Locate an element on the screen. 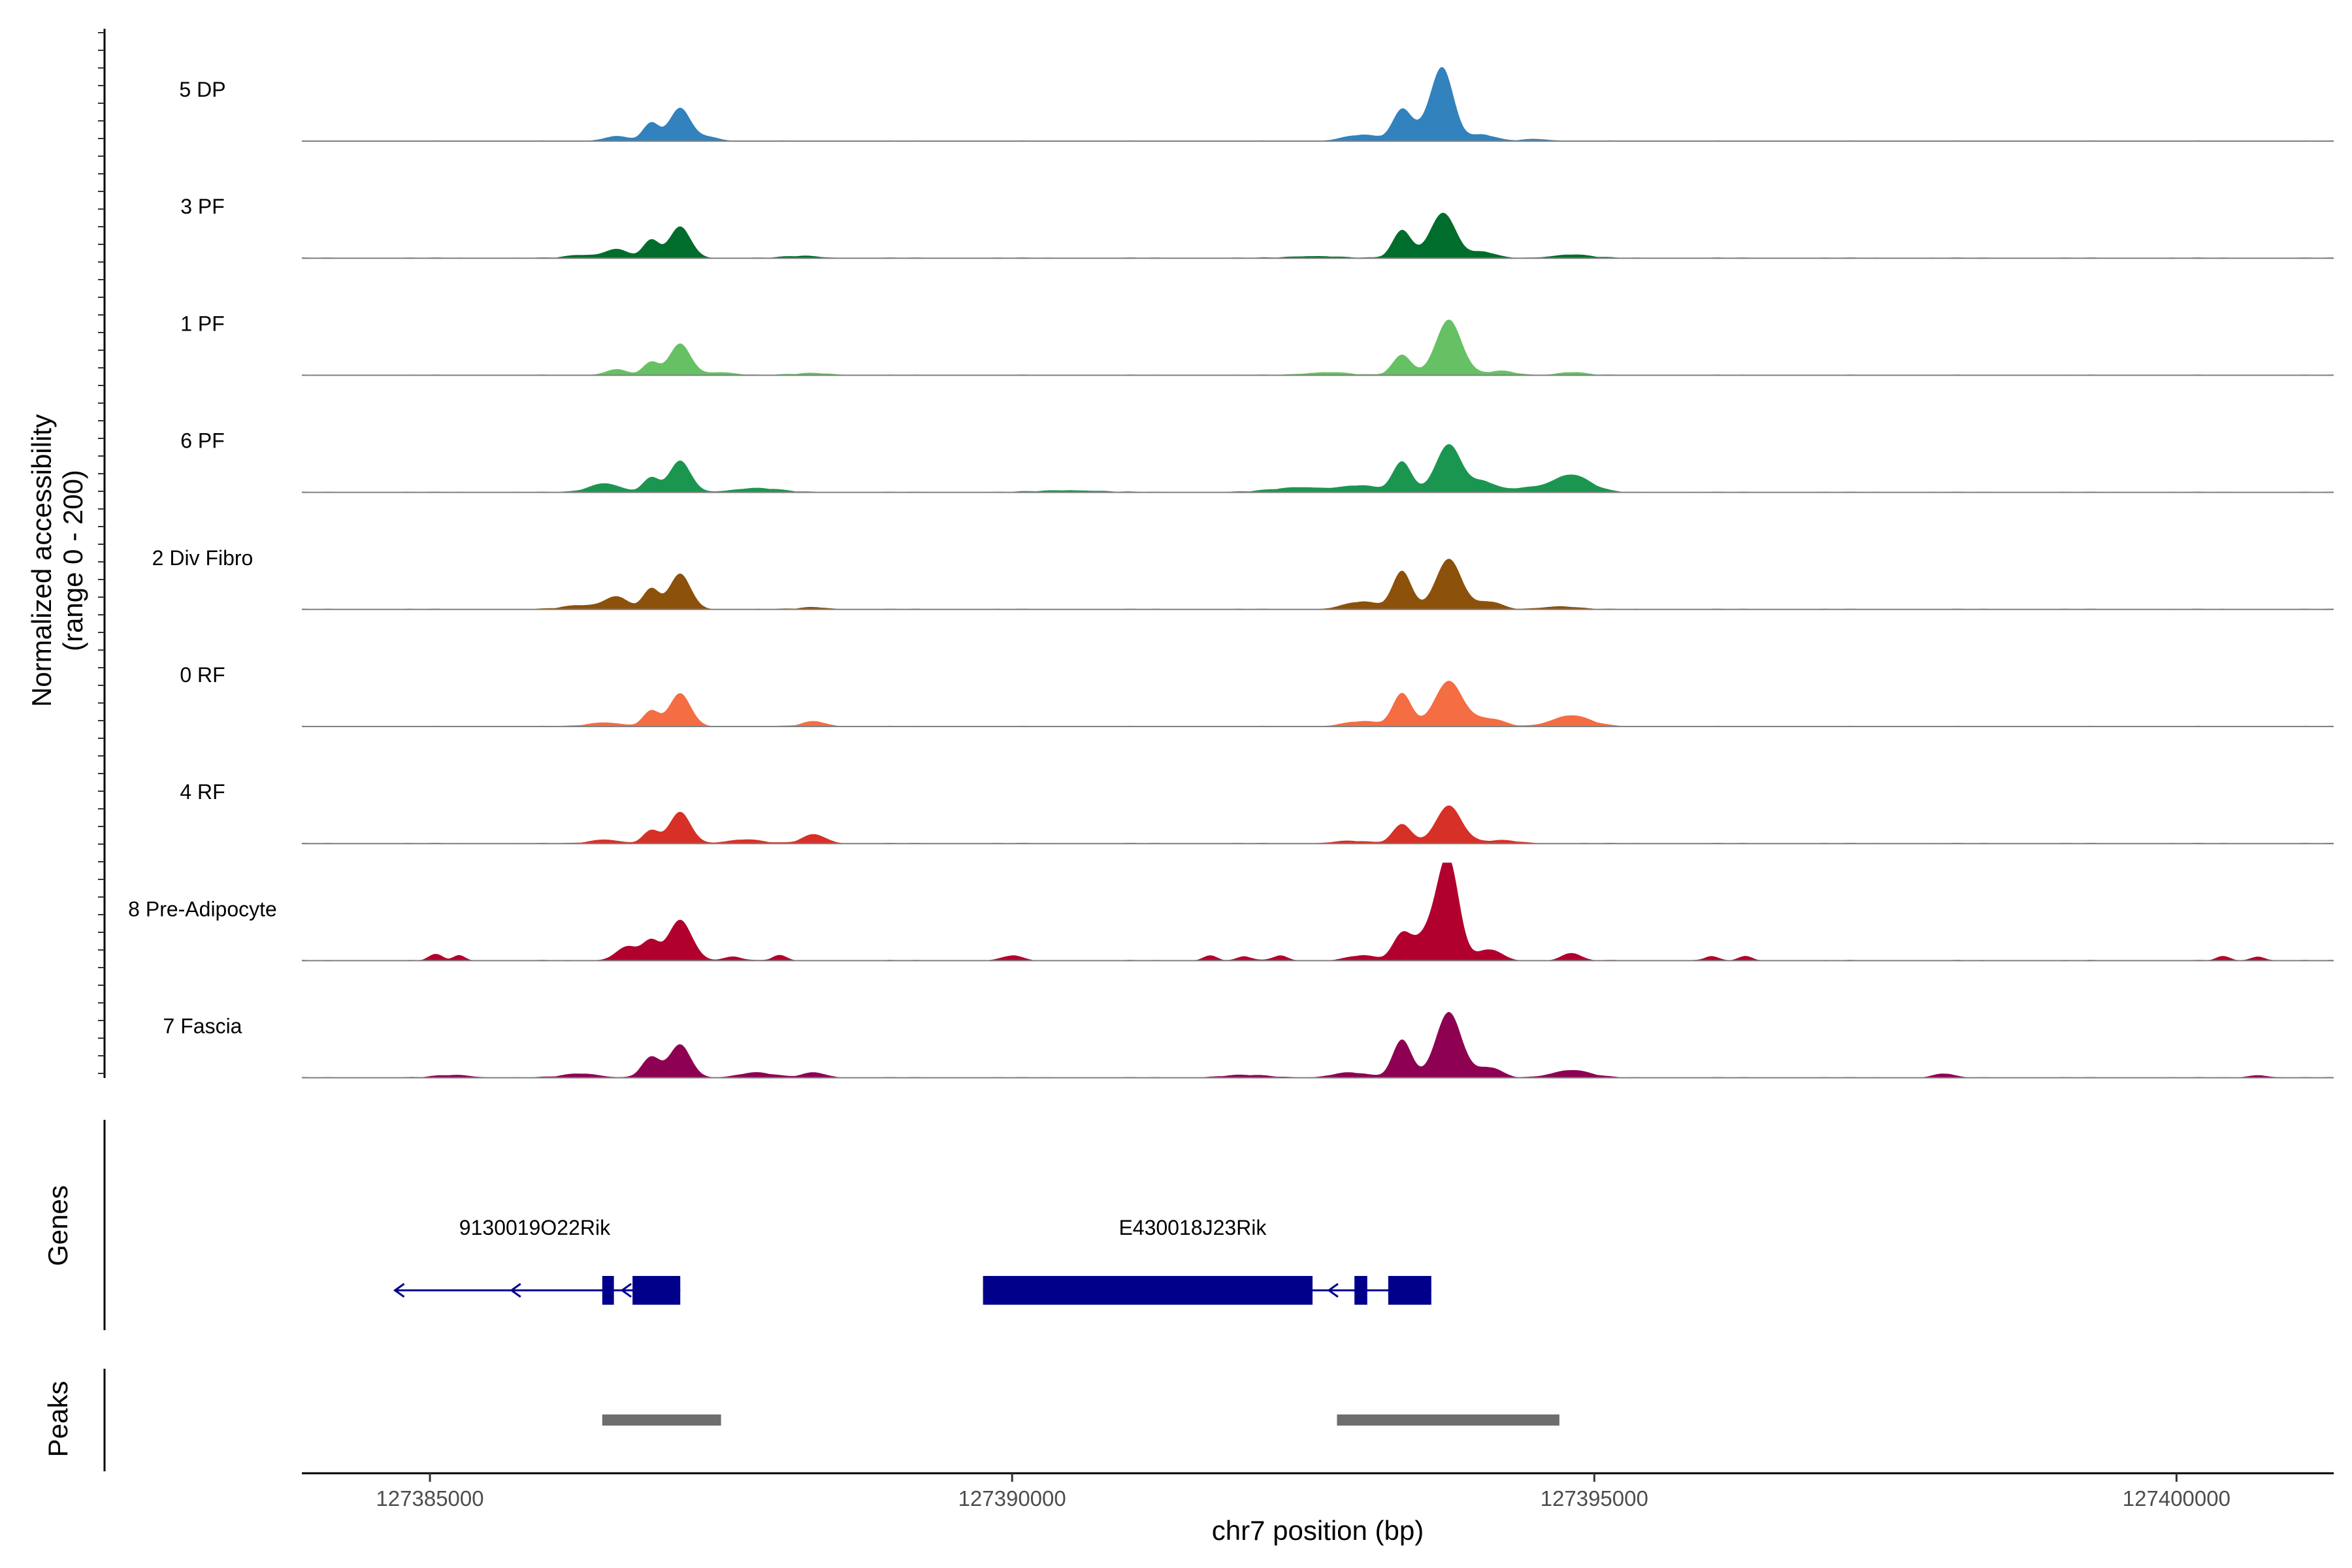 The image size is (2352, 1568). track-4-rf: 4 RF is located at coordinates (1257, 812).